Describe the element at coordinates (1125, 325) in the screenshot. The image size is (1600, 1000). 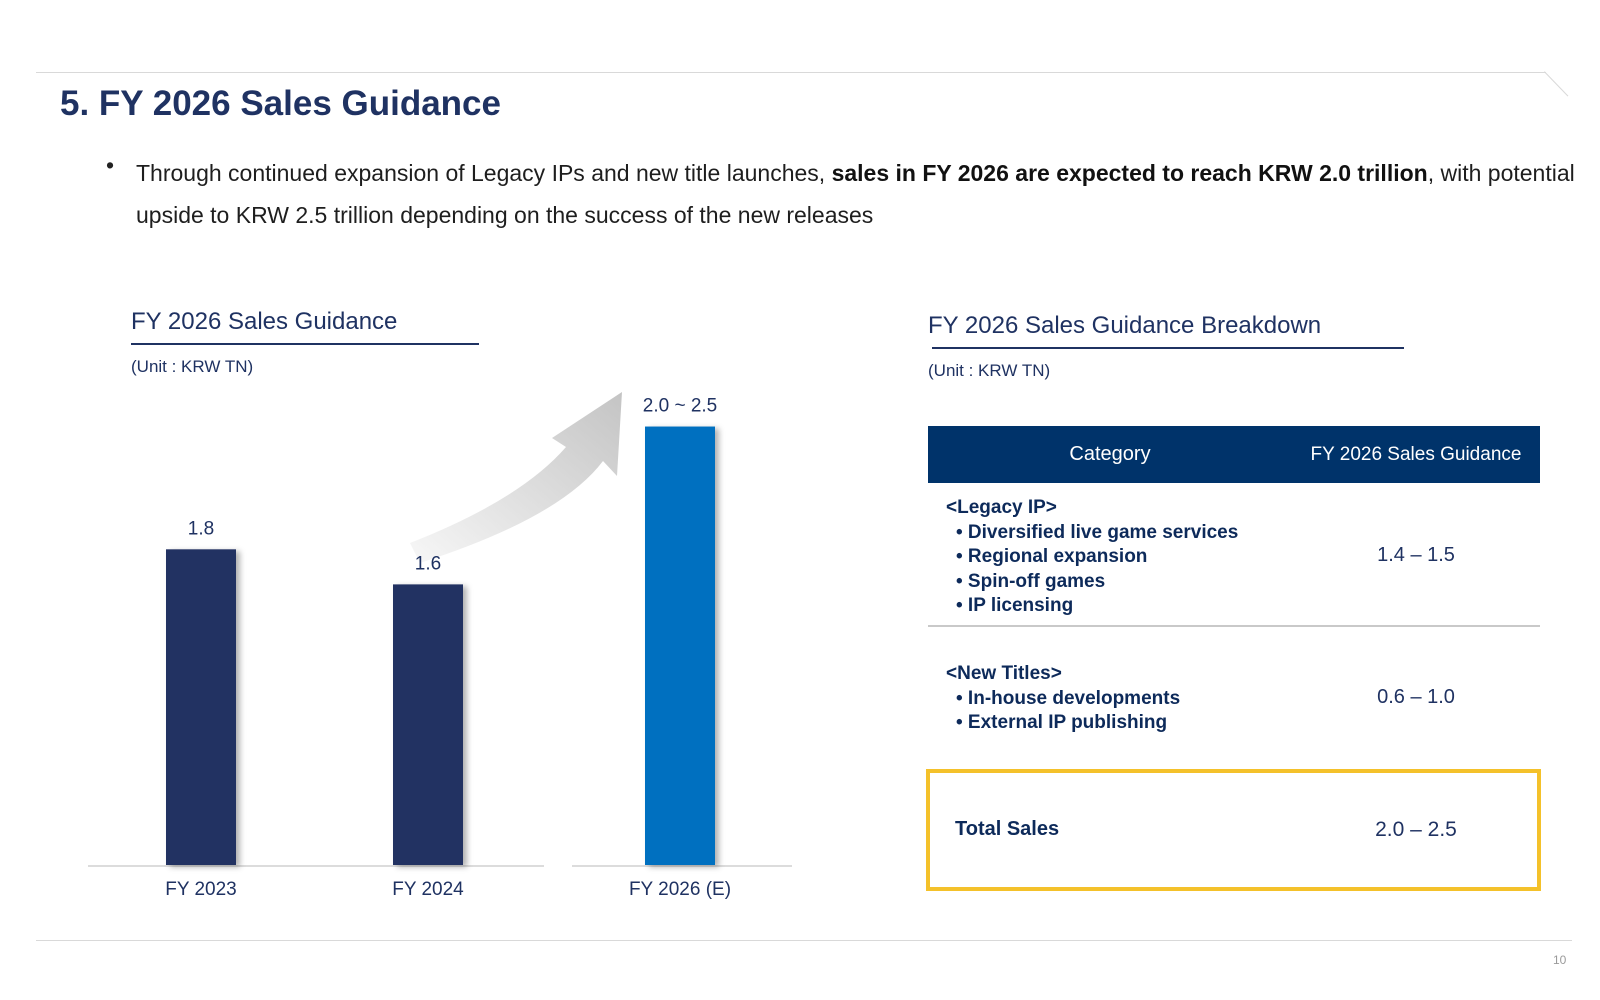
I see `table-panel-title: FY 2026 Sales Guidance Breakdown` at that location.